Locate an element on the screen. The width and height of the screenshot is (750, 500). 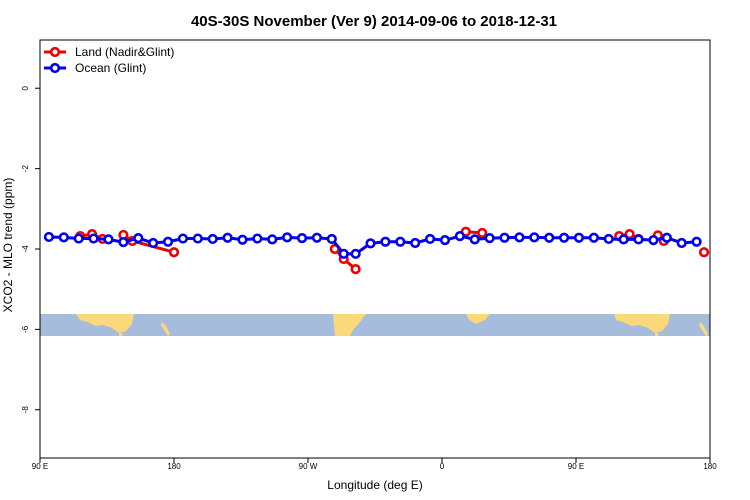
map-land-tasmania-repeat is located at coordinates (657, 334).